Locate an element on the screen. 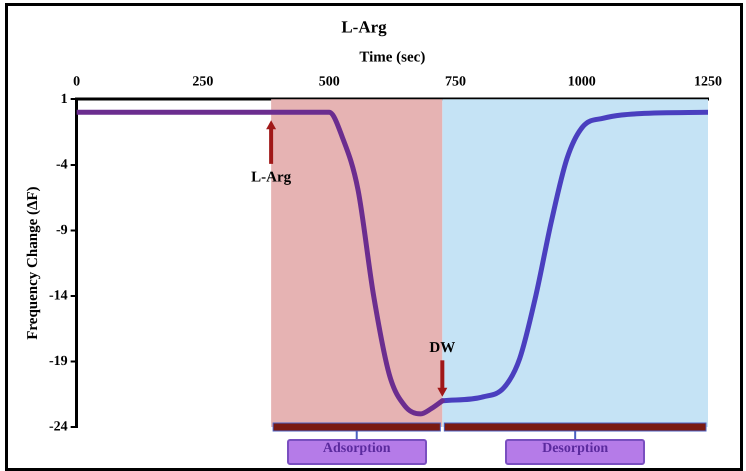 This screenshot has height=471, width=746. y-tick-label: -14 is located at coordinates (58, 296).